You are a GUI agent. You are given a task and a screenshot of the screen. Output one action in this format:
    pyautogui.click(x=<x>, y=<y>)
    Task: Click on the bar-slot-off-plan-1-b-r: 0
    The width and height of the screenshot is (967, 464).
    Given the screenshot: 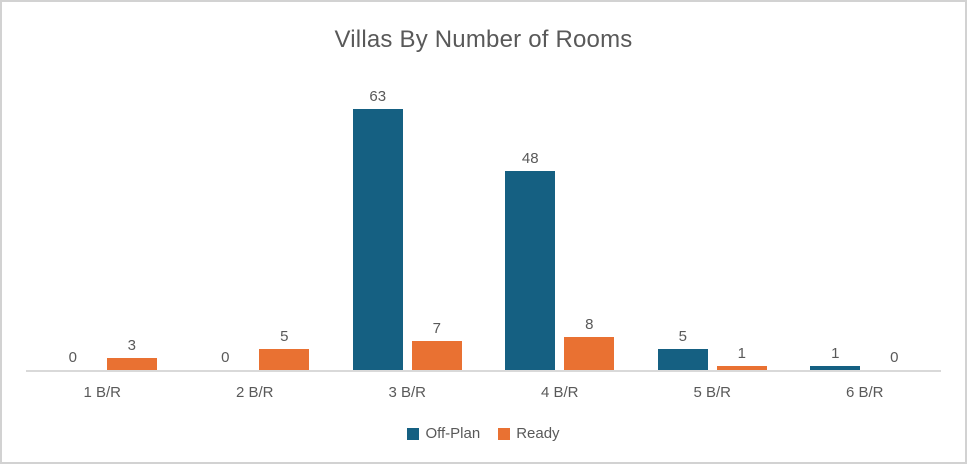 What is the action you would take?
    pyautogui.click(x=73, y=225)
    